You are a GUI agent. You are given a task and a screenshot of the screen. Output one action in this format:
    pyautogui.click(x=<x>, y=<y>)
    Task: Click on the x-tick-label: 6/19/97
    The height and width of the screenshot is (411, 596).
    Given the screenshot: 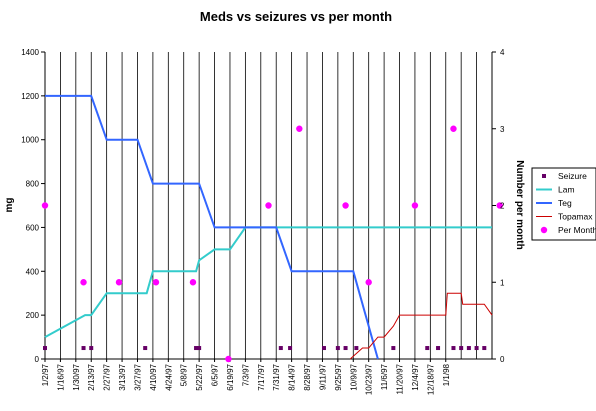 What is the action you would take?
    pyautogui.click(x=230, y=376)
    